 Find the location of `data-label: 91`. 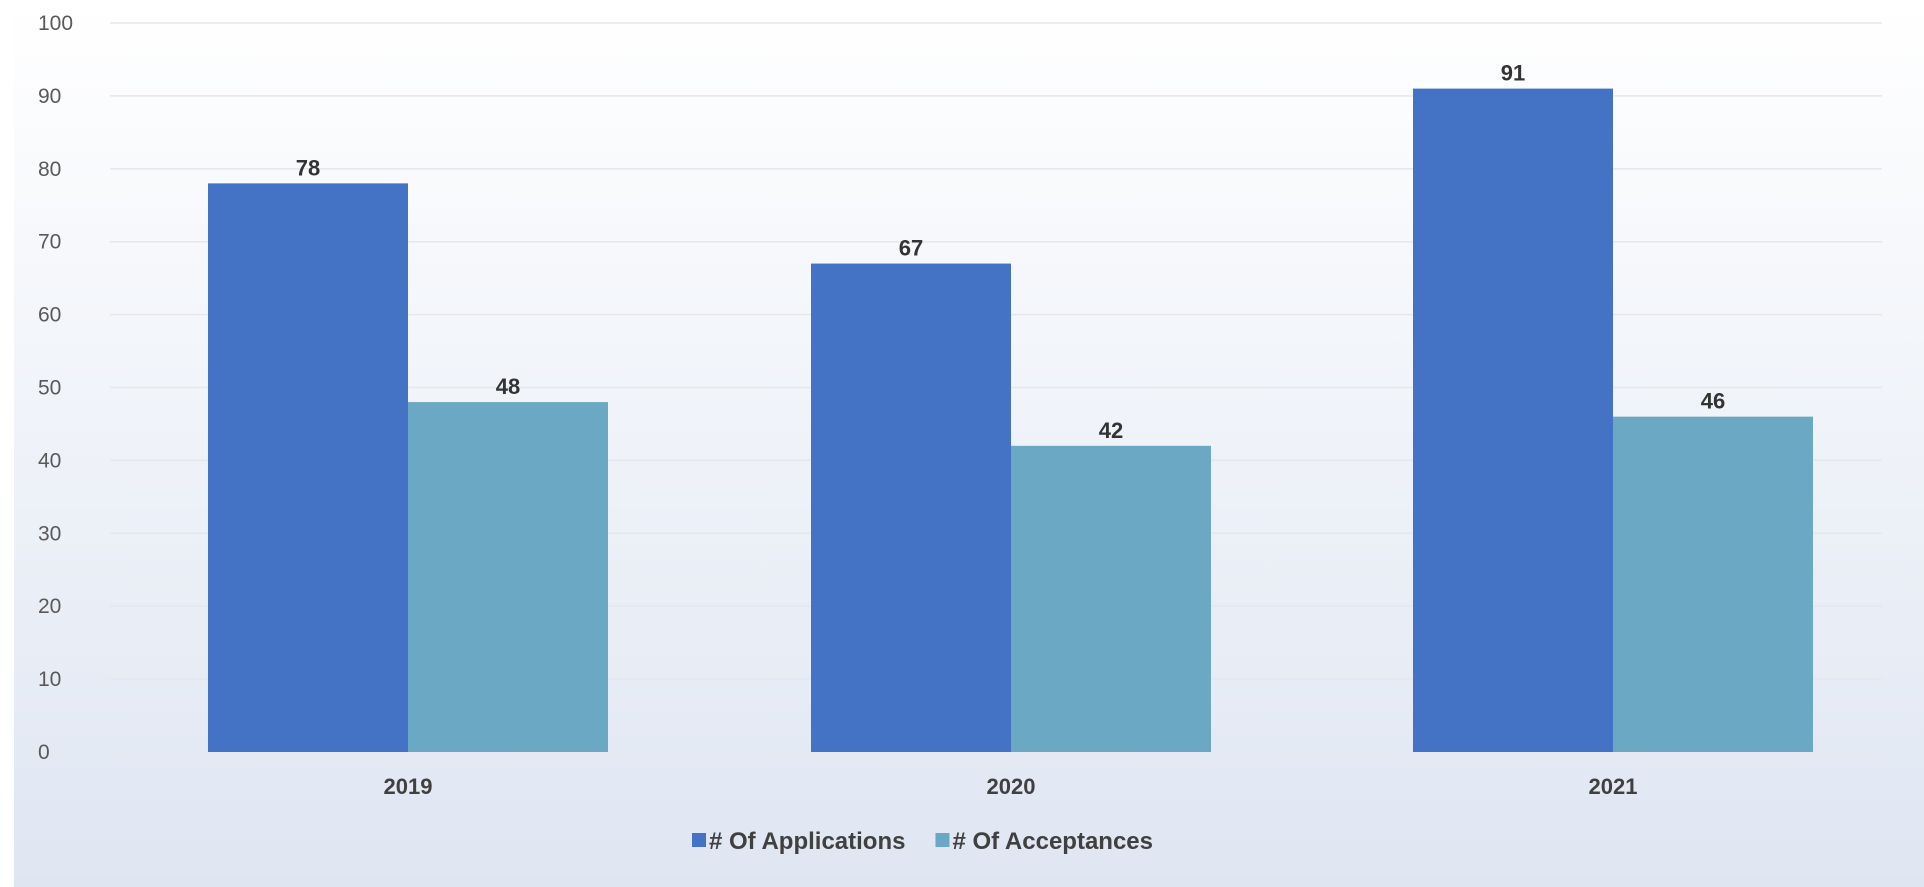

data-label: 91 is located at coordinates (1513, 73).